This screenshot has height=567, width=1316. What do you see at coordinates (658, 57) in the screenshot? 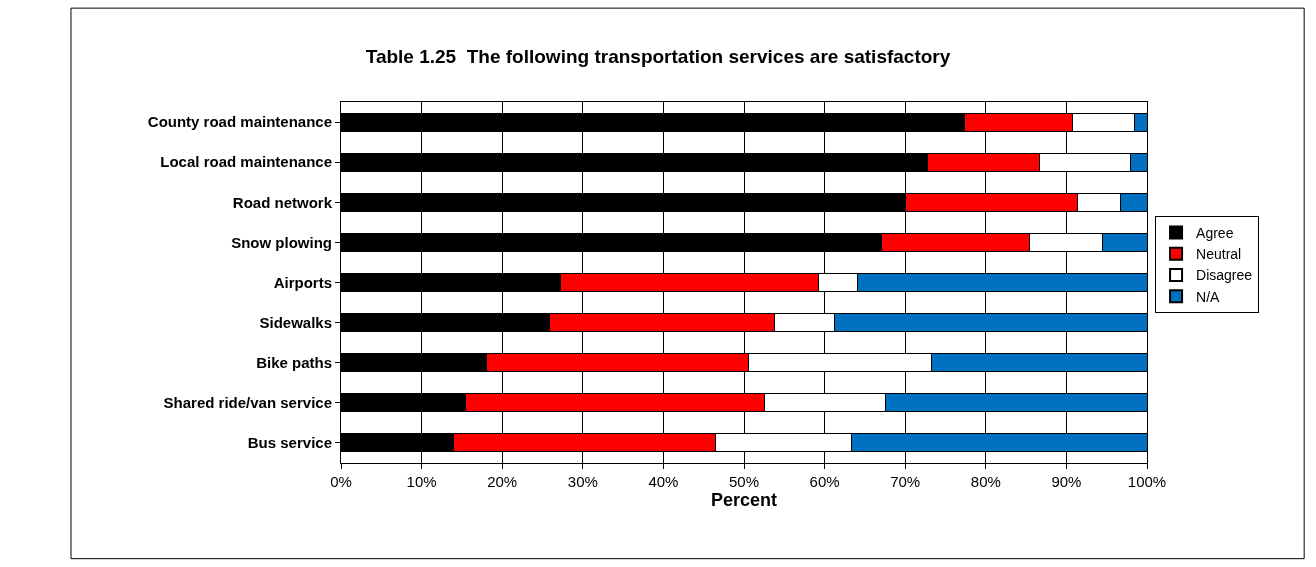
I see `chart-title: Table 1.25 The following transportation services are satisfactory` at bounding box center [658, 57].